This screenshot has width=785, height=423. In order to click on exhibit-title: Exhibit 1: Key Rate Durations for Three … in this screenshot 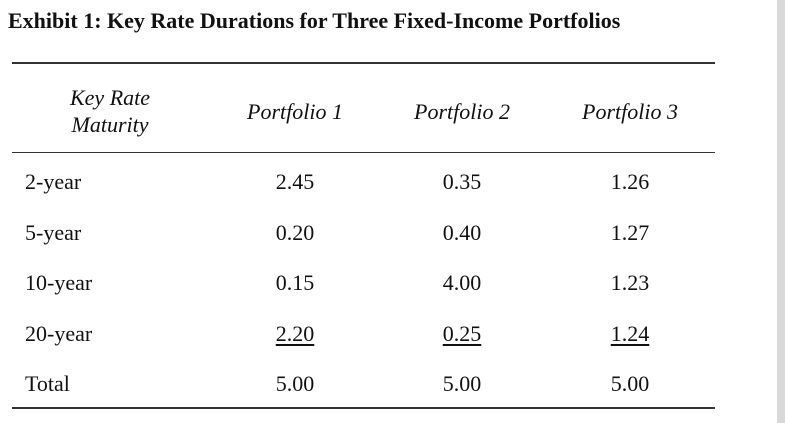, I will do `click(314, 20)`.